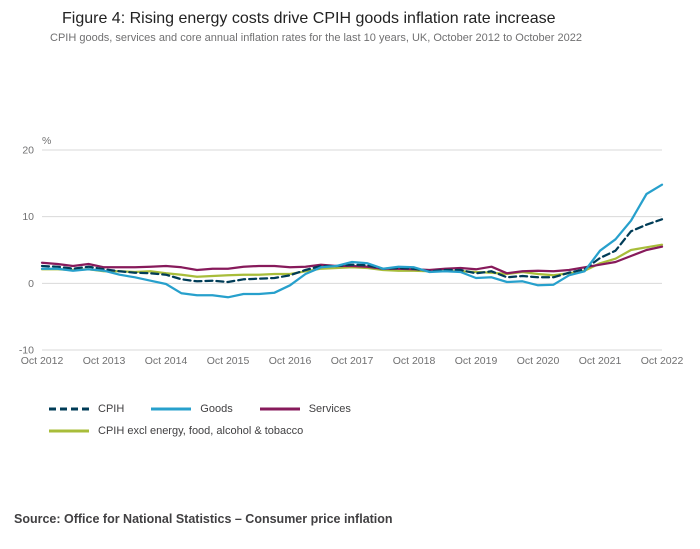  Describe the element at coordinates (279, 409) in the screenshot. I see `services-line-swatch` at that location.